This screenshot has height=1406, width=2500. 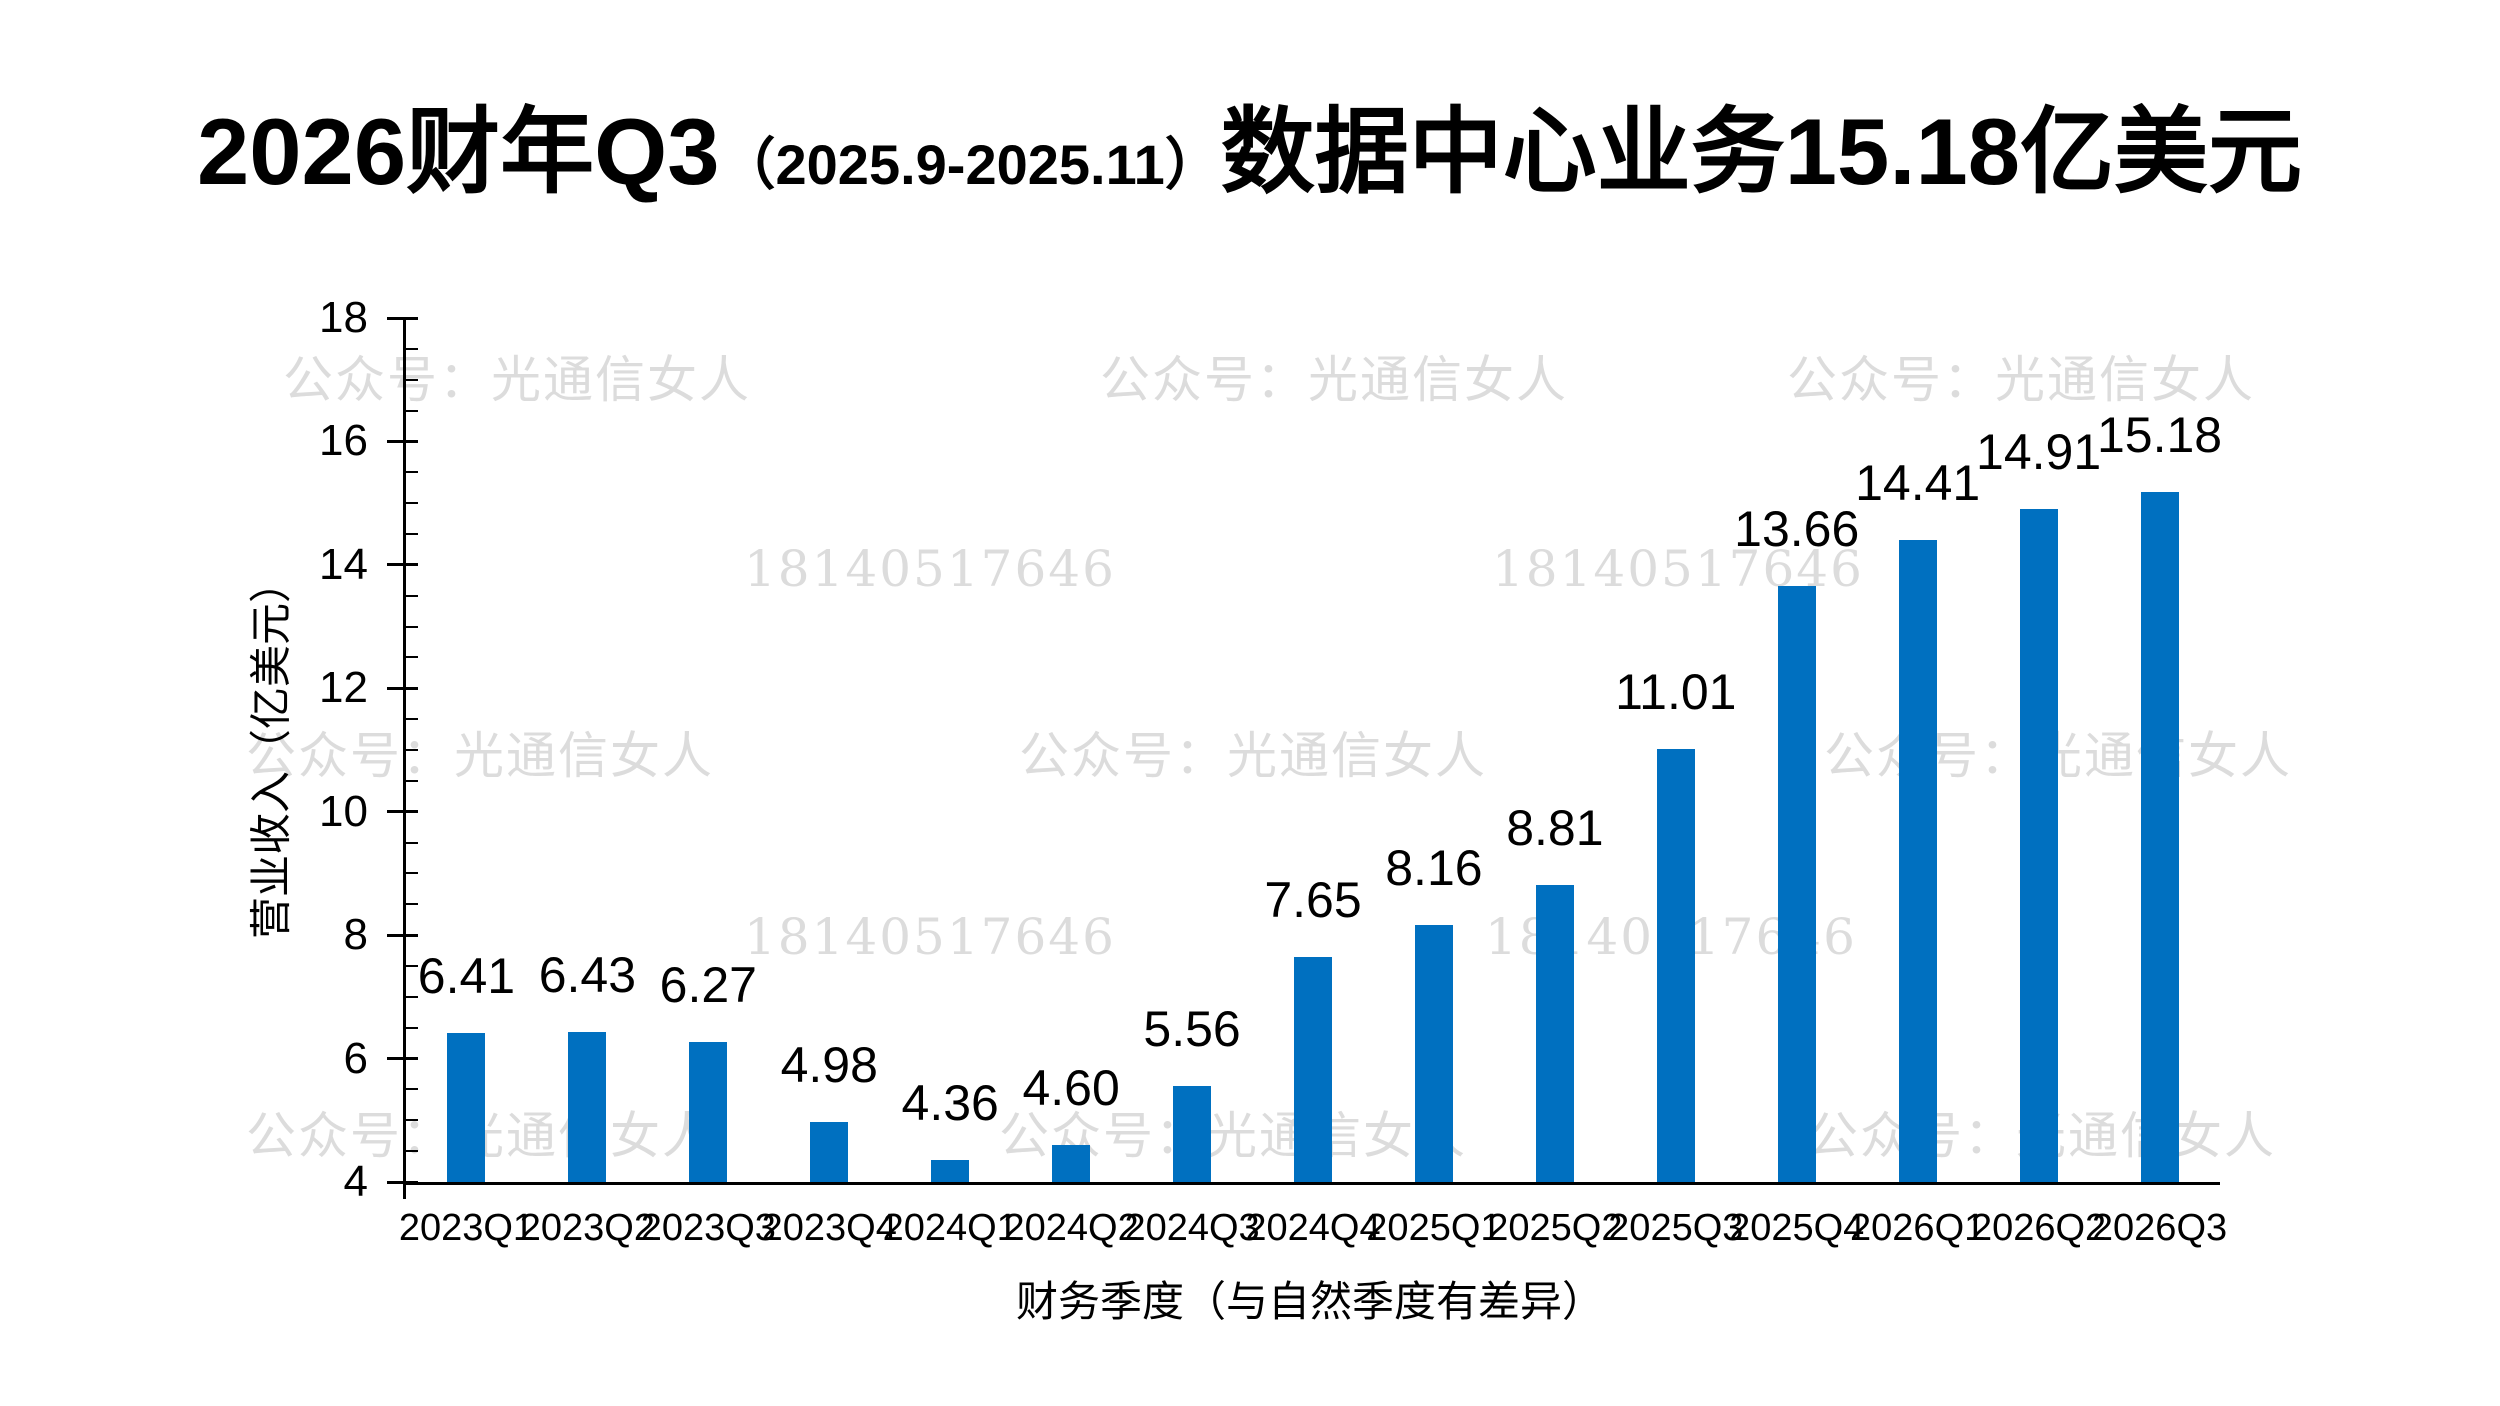 I want to click on page-title: 2026财年Q3（2025.9-2025.11）数据中心业务15.18亿美元, so click(x=1249, y=151).